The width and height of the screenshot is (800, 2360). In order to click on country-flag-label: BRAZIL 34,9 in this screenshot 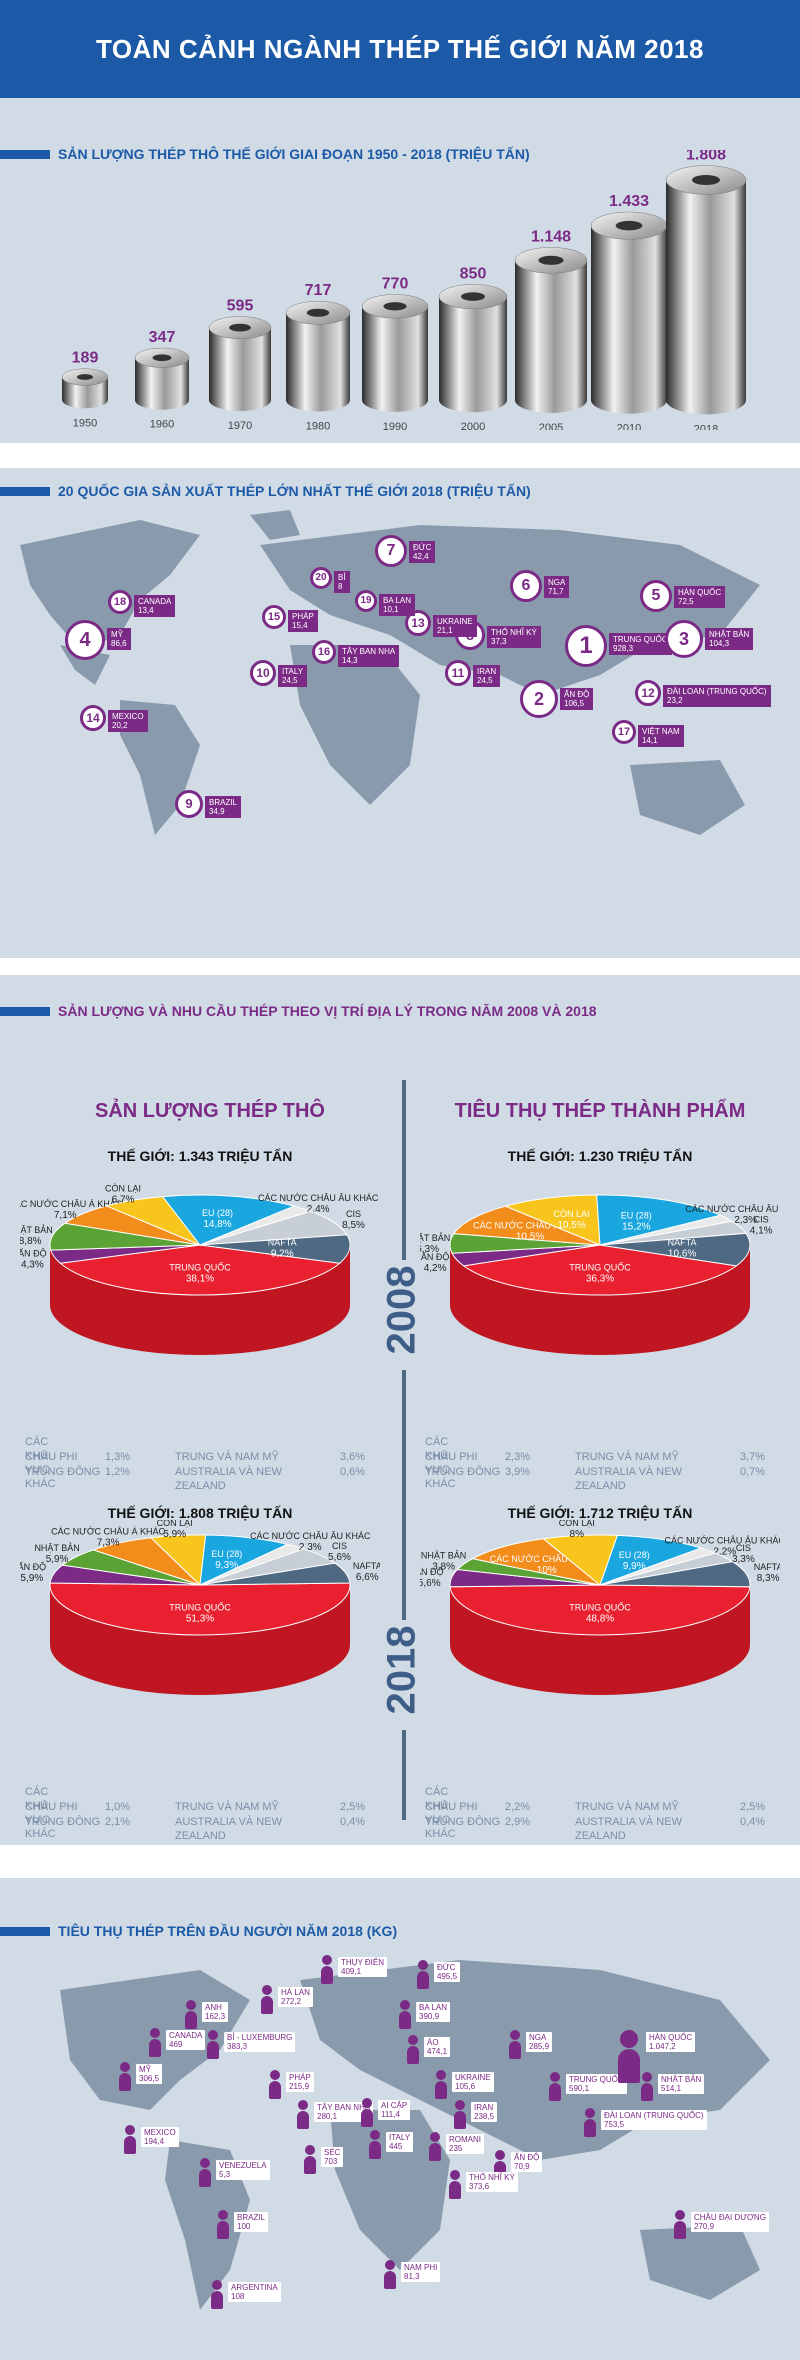, I will do `click(223, 806)`.